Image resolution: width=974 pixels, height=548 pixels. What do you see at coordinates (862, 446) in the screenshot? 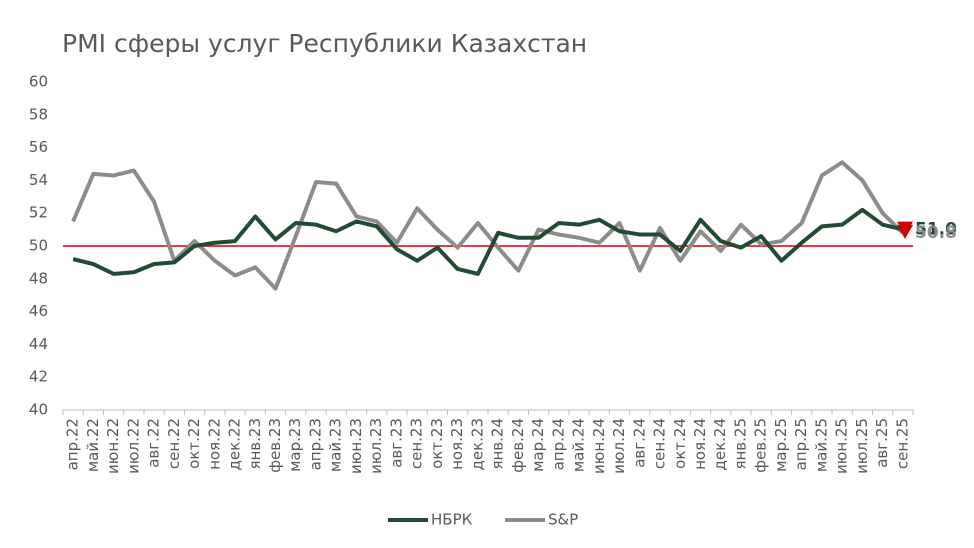
I see `x-tick-label: июл.25` at bounding box center [862, 446].